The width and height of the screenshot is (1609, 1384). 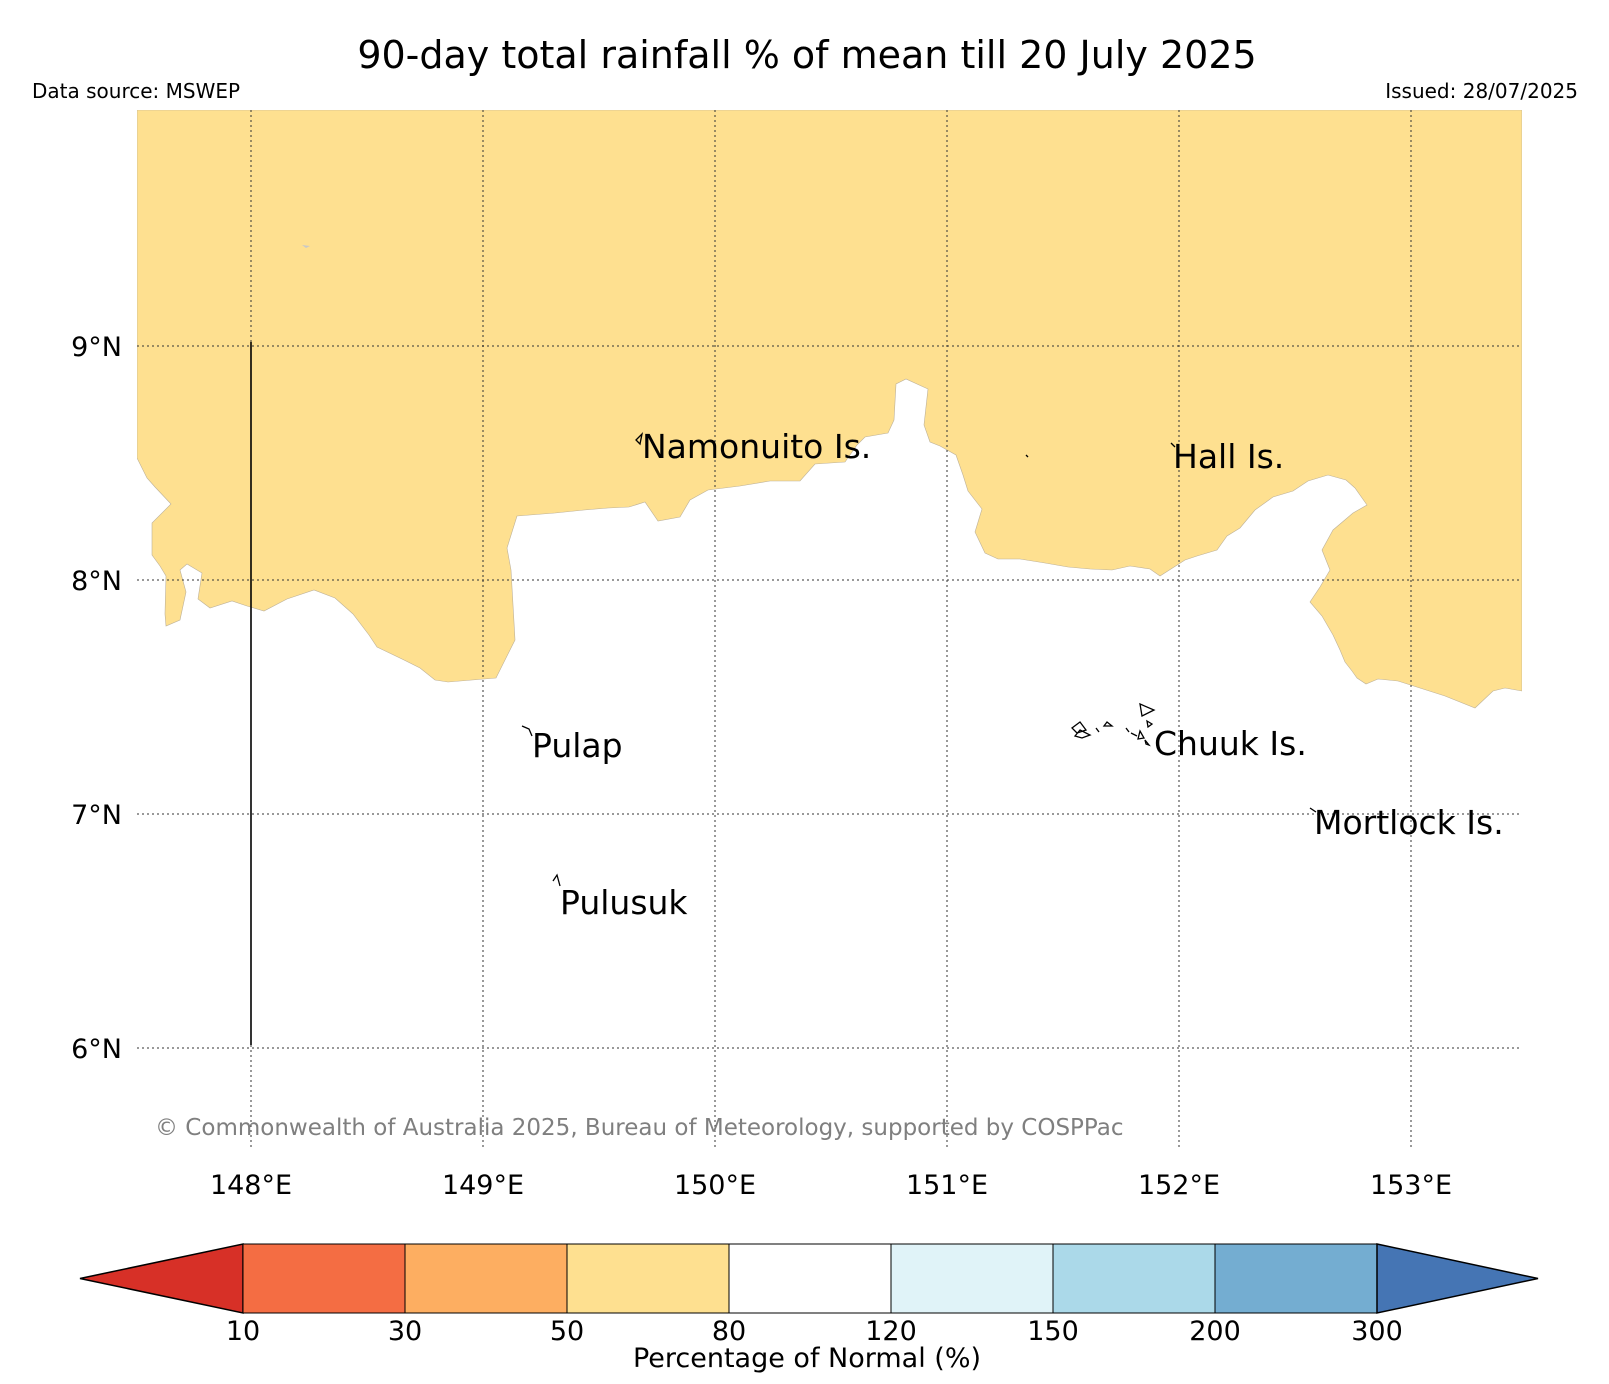 What do you see at coordinates (1457, 1278) in the screenshot?
I see `colorbar-over-extension` at bounding box center [1457, 1278].